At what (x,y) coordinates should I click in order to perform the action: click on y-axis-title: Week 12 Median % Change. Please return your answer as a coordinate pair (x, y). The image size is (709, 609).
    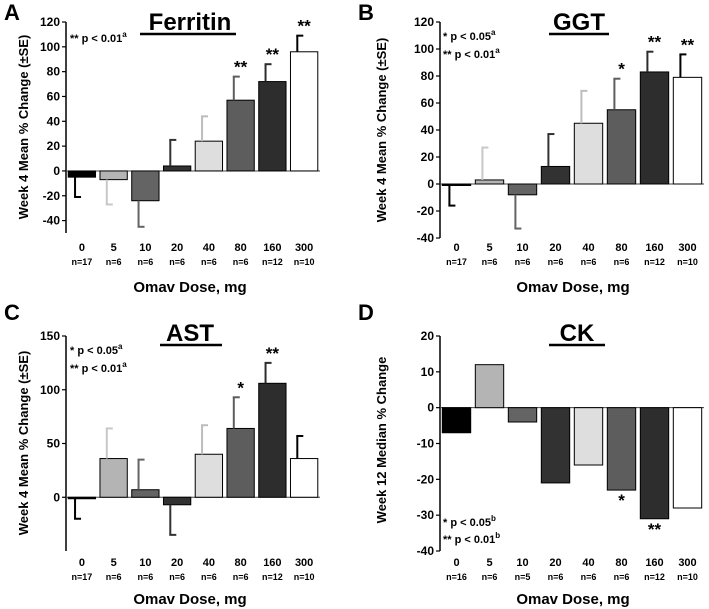
    Looking at the image, I should click on (381, 440).